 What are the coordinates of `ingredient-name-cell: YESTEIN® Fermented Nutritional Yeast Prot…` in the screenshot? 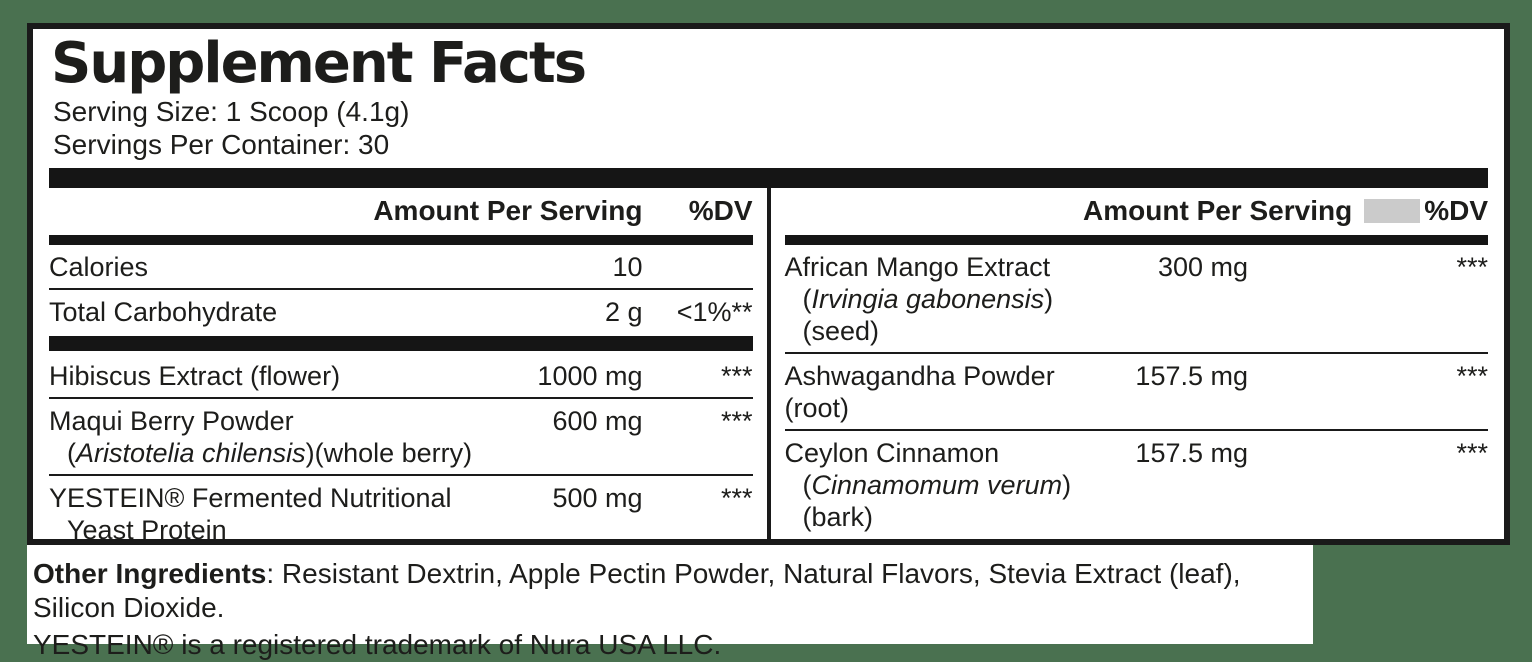 It's located at (271, 513).